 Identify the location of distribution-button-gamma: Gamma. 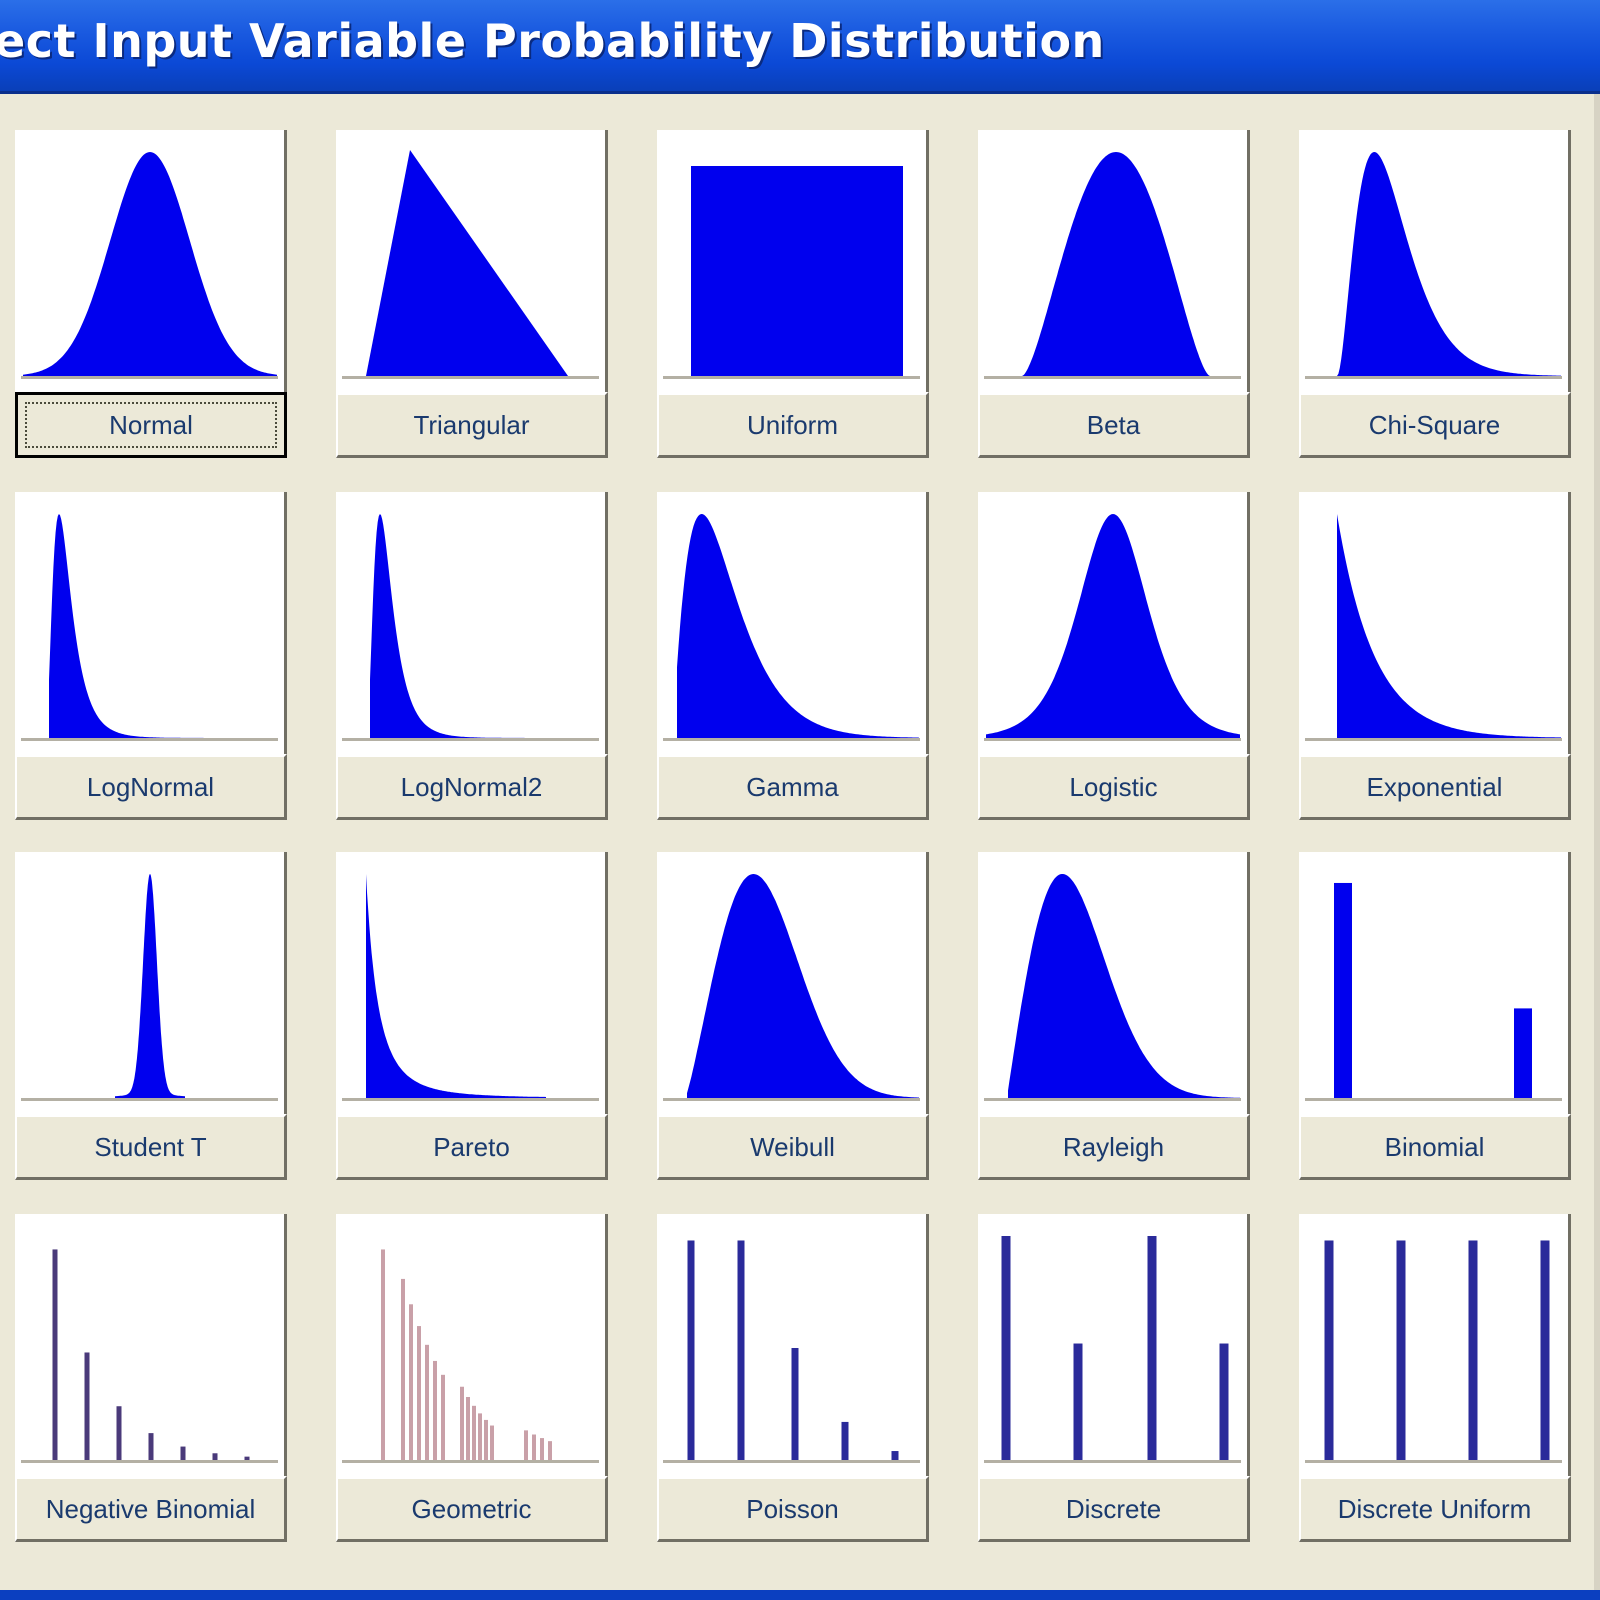
(793, 656).